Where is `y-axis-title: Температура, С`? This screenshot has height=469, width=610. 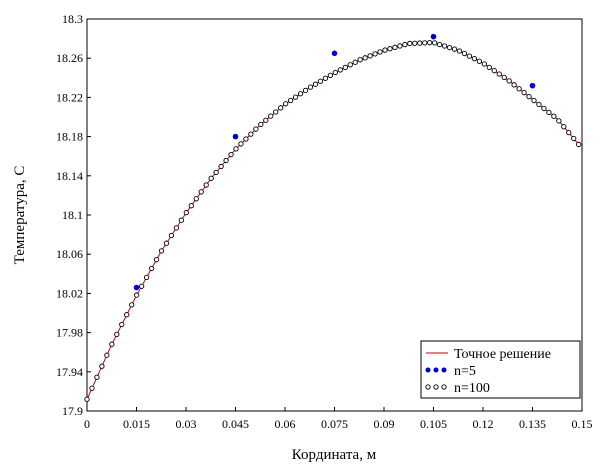
y-axis-title: Температура, С is located at coordinates (20, 215).